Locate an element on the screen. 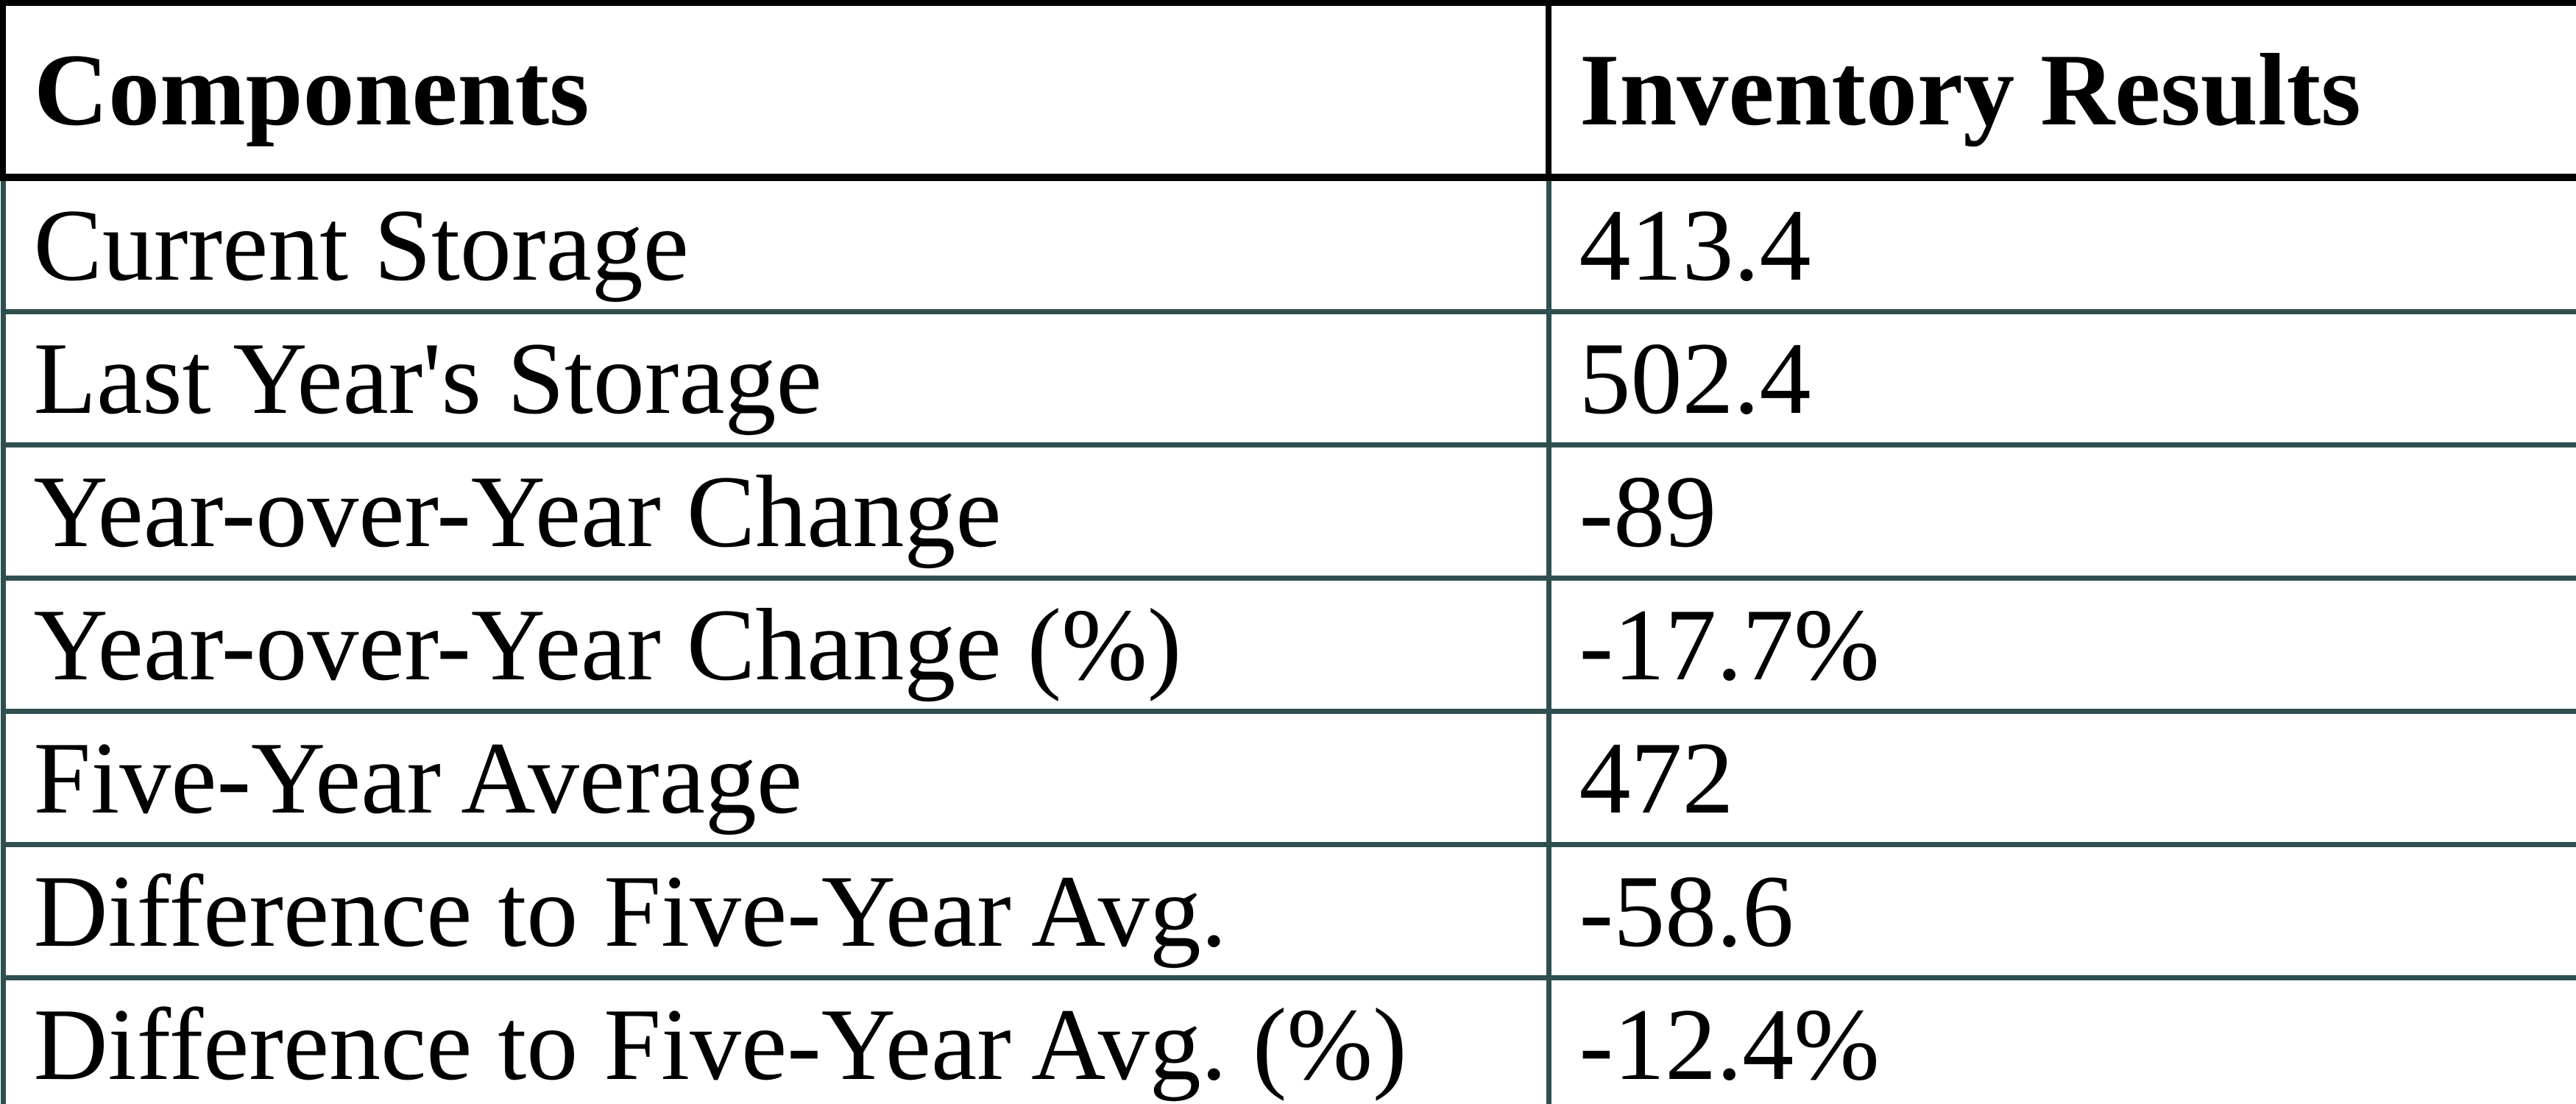  component-name-cell: Current Storage is located at coordinates (775, 244).